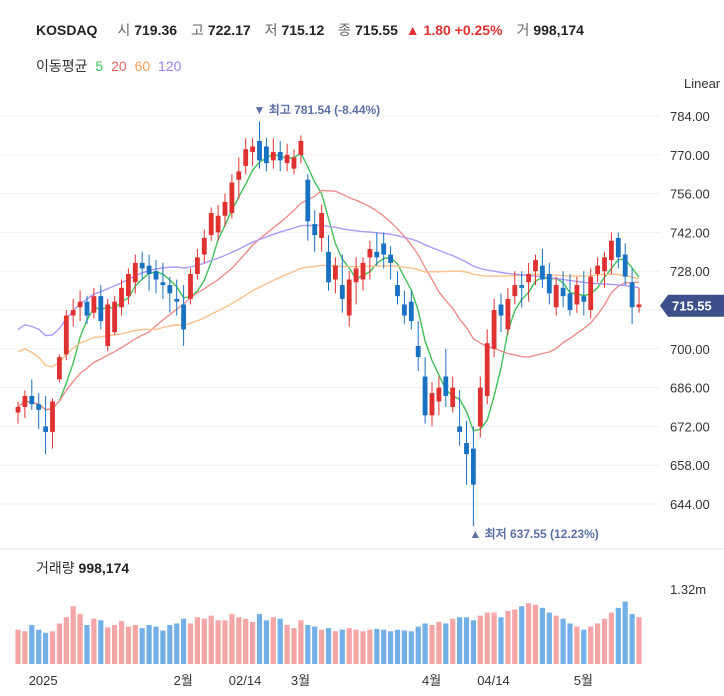 The height and width of the screenshot is (696, 724). I want to click on ma20-legend: 20, so click(119, 66).